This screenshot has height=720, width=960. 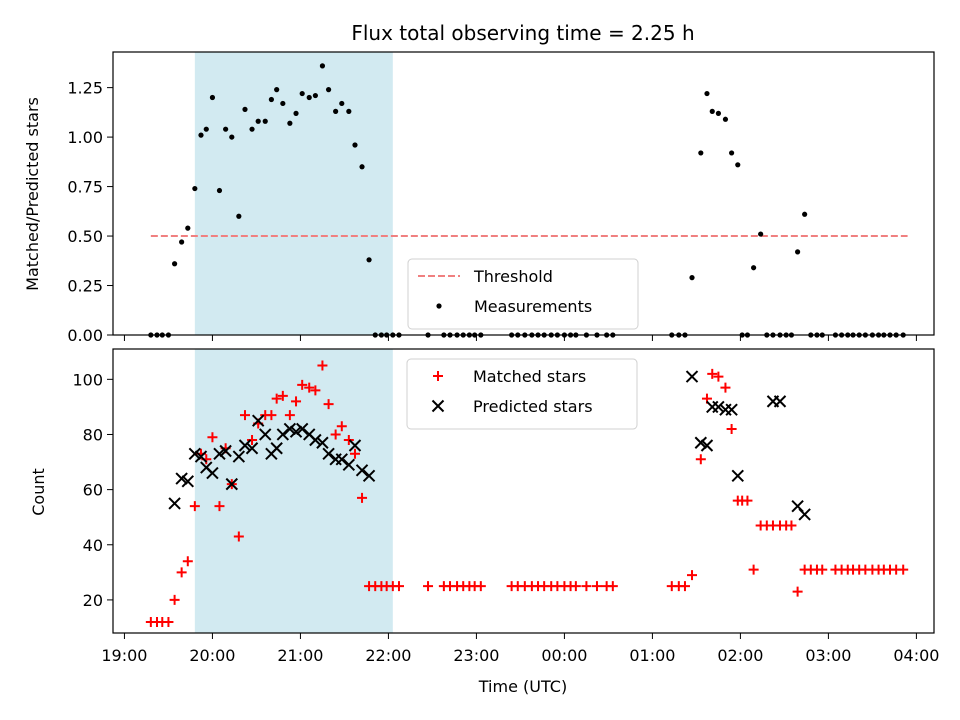 What do you see at coordinates (85, 236) in the screenshot?
I see `top-y-tick-label: 0.50` at bounding box center [85, 236].